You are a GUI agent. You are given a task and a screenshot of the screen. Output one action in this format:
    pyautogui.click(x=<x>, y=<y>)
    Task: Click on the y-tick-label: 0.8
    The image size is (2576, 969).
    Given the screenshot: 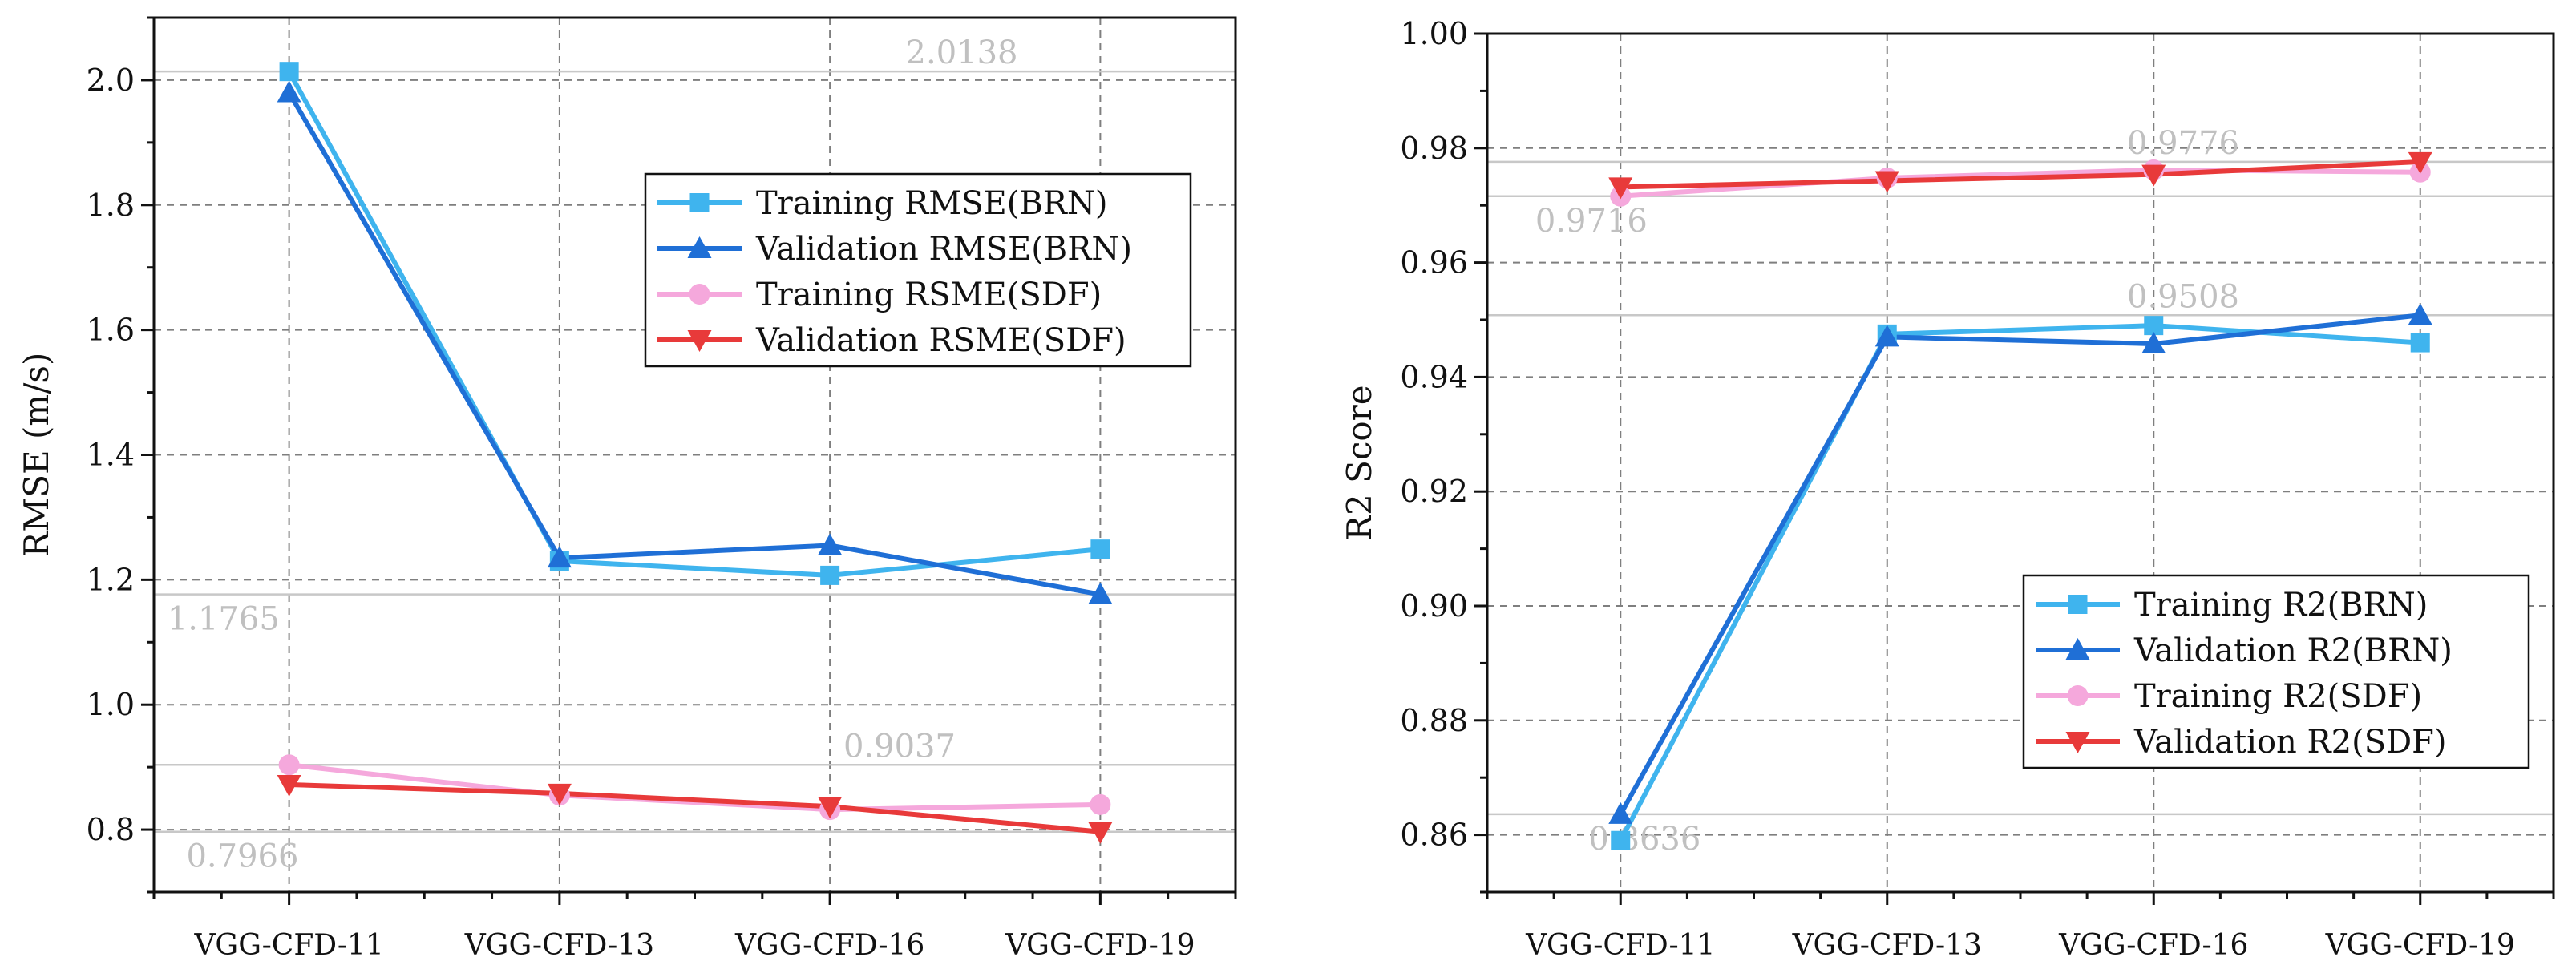 What is the action you would take?
    pyautogui.click(x=111, y=829)
    